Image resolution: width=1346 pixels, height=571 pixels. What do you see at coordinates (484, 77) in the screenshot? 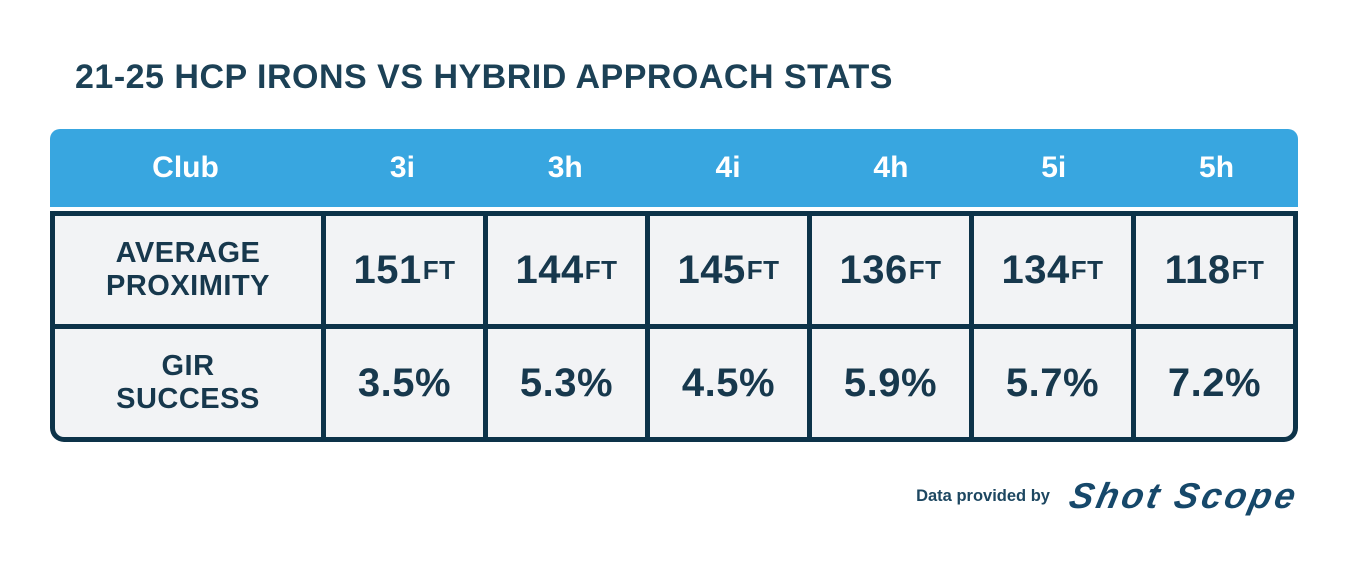
I see `page-title: 21-25 HCP IRONS VS HYBRID APPROACH STATS` at bounding box center [484, 77].